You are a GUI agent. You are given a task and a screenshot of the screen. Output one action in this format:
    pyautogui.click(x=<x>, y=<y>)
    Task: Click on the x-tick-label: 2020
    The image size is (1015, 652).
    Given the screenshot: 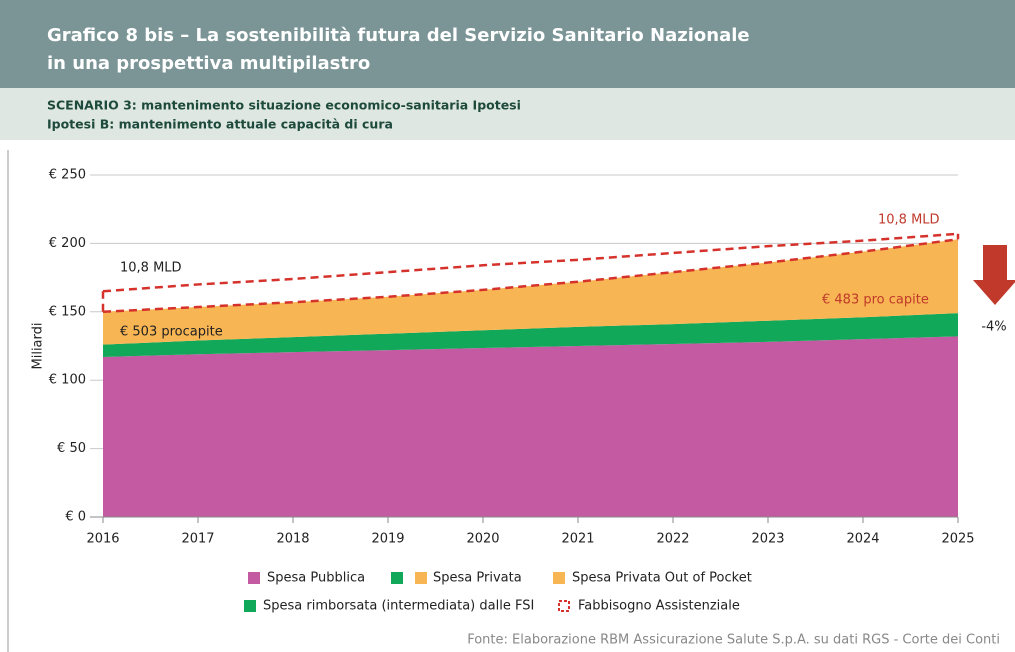 What is the action you would take?
    pyautogui.click(x=482, y=539)
    